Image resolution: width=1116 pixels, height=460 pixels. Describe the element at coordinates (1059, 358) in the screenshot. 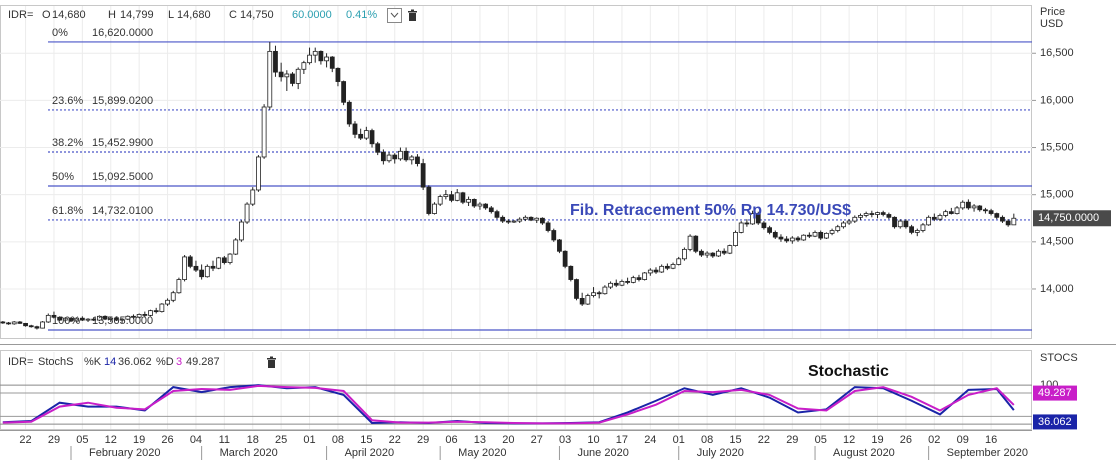

I see `y-axis-title: STOCS` at that location.